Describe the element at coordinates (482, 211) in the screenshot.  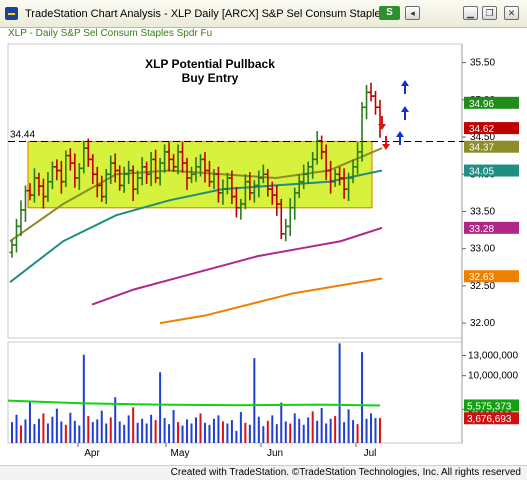
I see `price-tick-label: 33.50` at that location.